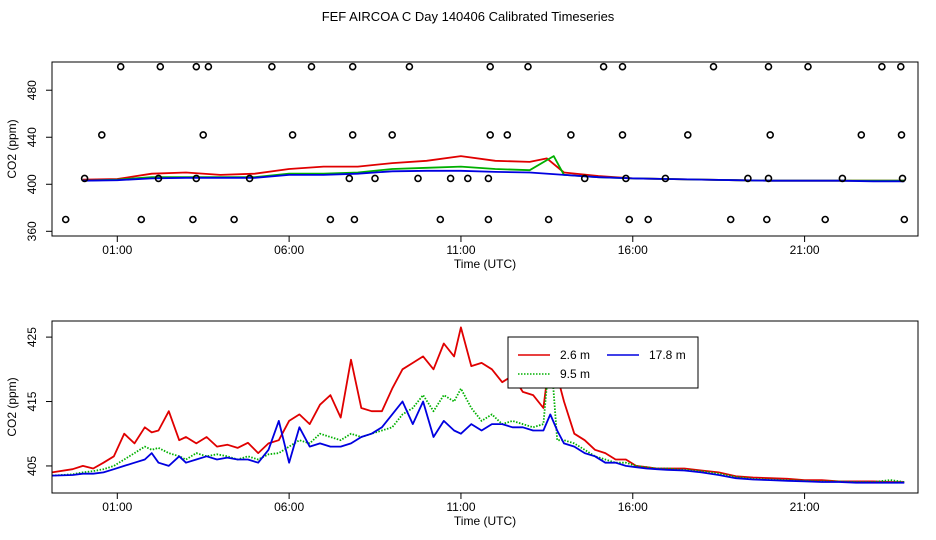 This screenshot has width=936, height=540. What do you see at coordinates (32, 337) in the screenshot?
I see `y-tick-label: 425` at bounding box center [32, 337].